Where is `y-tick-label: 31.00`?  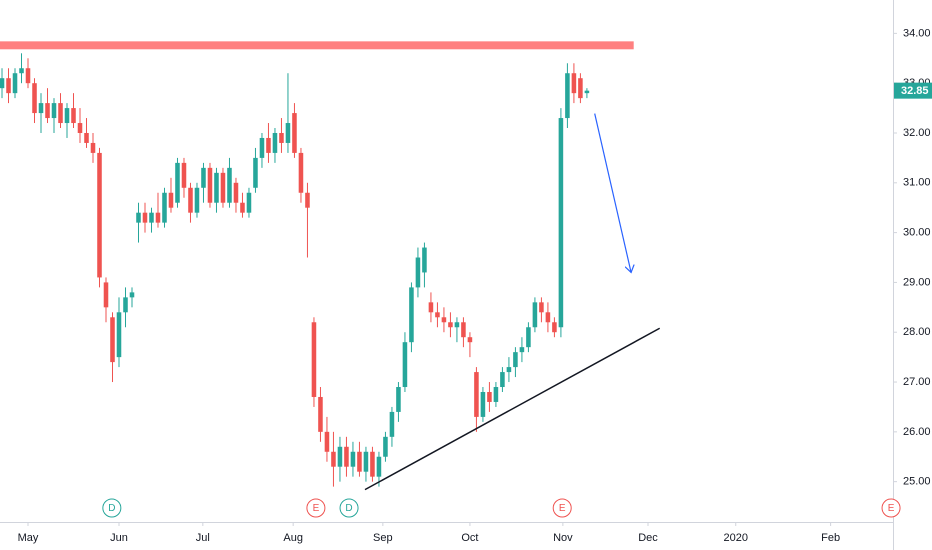
y-tick-label: 31.00 is located at coordinates (917, 183).